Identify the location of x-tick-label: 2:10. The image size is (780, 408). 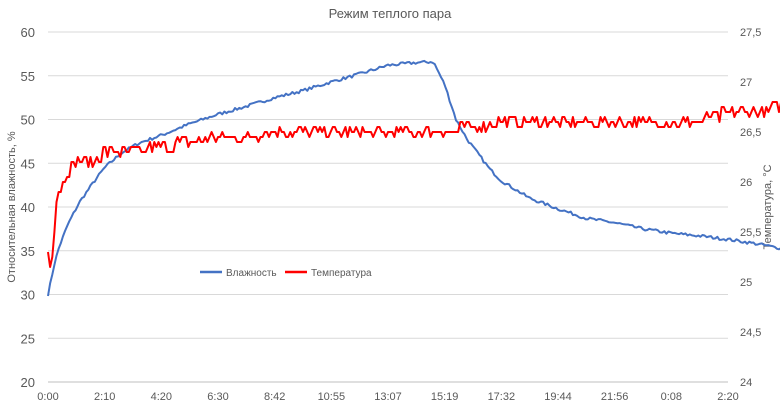
(104, 397).